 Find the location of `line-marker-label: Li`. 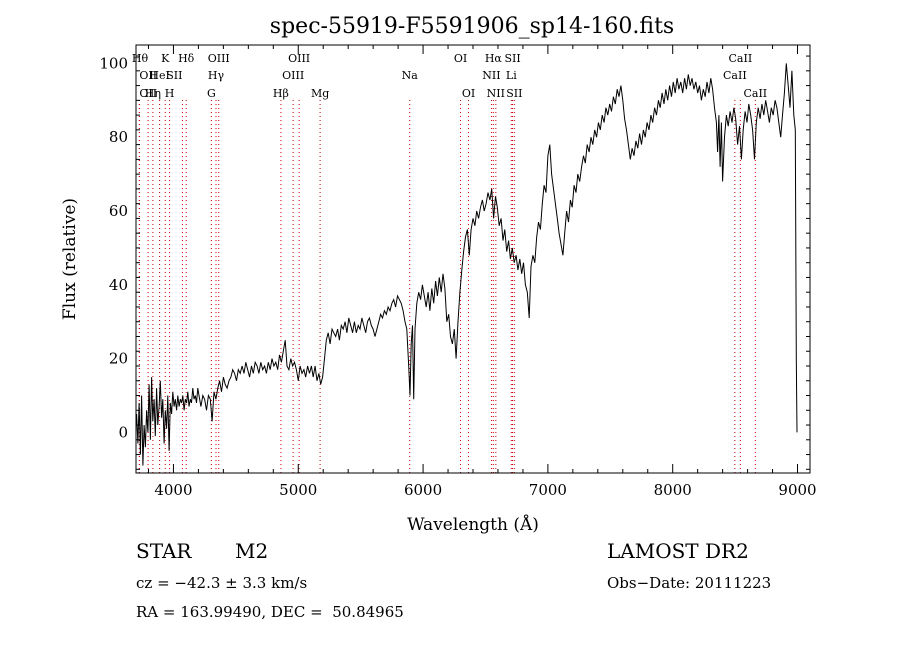

line-marker-label: Li is located at coordinates (511, 75).